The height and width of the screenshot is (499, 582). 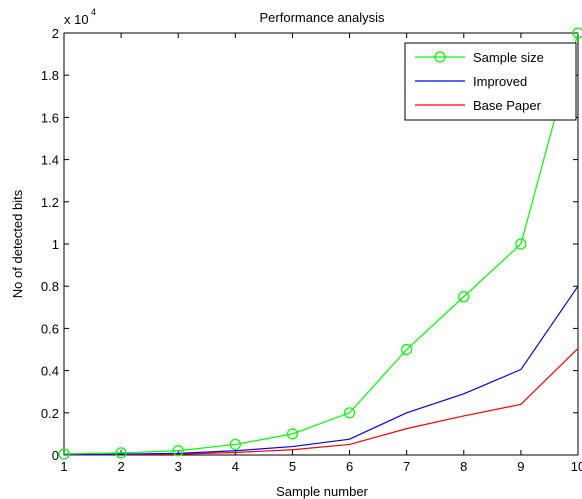 I want to click on legend-marker, so click(x=440, y=57).